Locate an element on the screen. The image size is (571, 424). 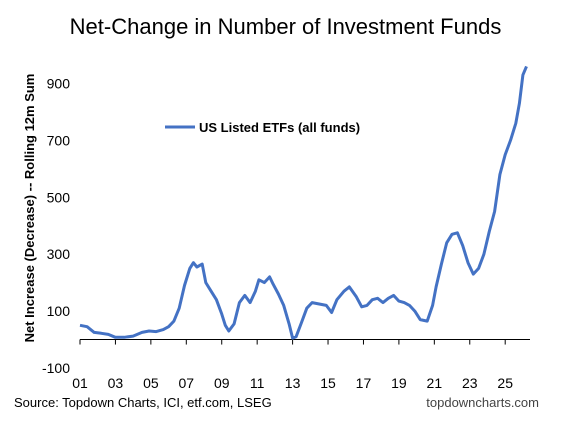
x-tick-label: 17 is located at coordinates (364, 383).